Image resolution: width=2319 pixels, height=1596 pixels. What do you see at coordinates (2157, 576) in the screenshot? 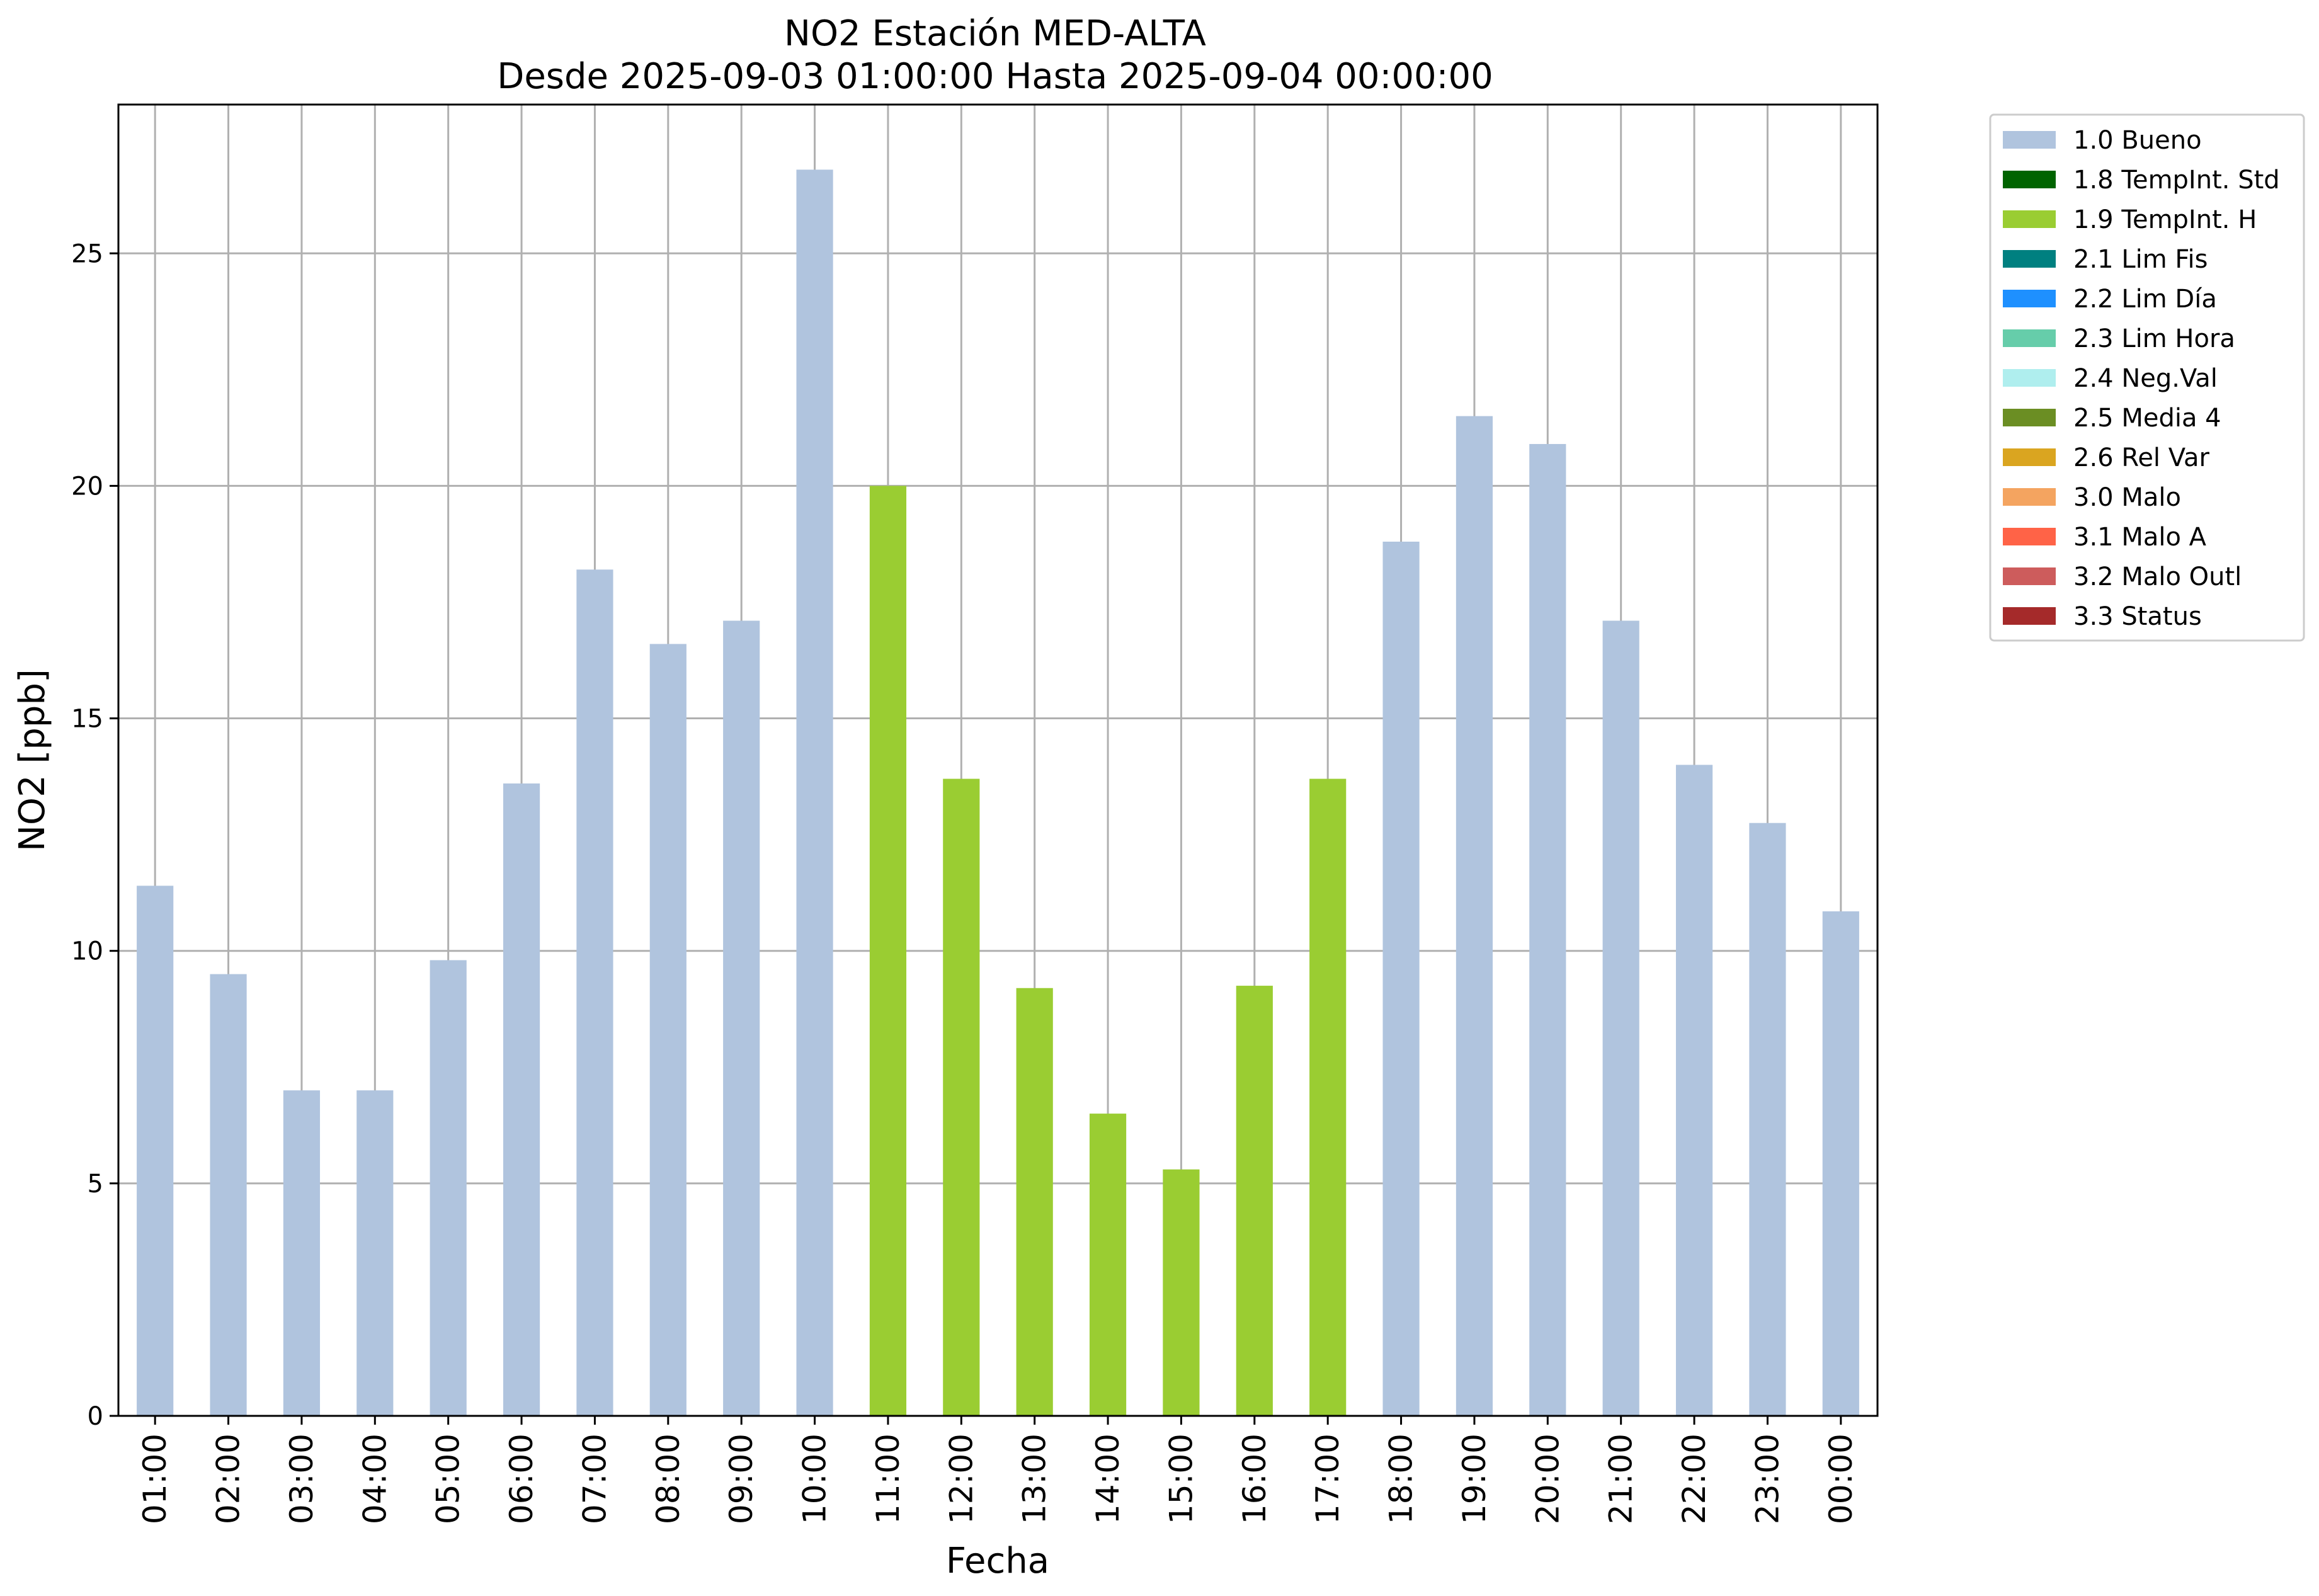
I see `legend-label: 3.2 Malo Outl` at bounding box center [2157, 576].